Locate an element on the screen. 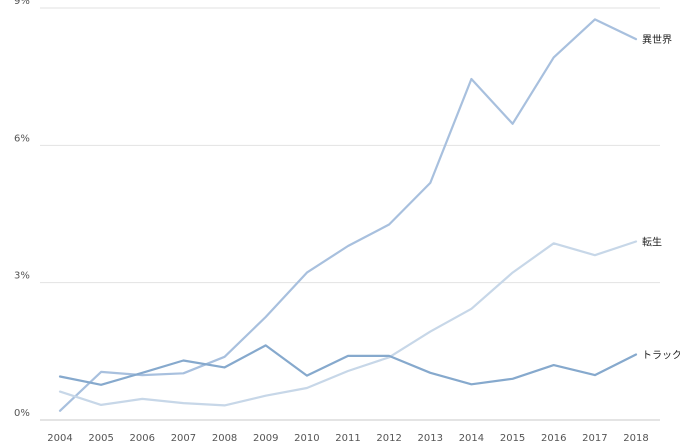  x-tick-label: 2014 is located at coordinates (471, 438).